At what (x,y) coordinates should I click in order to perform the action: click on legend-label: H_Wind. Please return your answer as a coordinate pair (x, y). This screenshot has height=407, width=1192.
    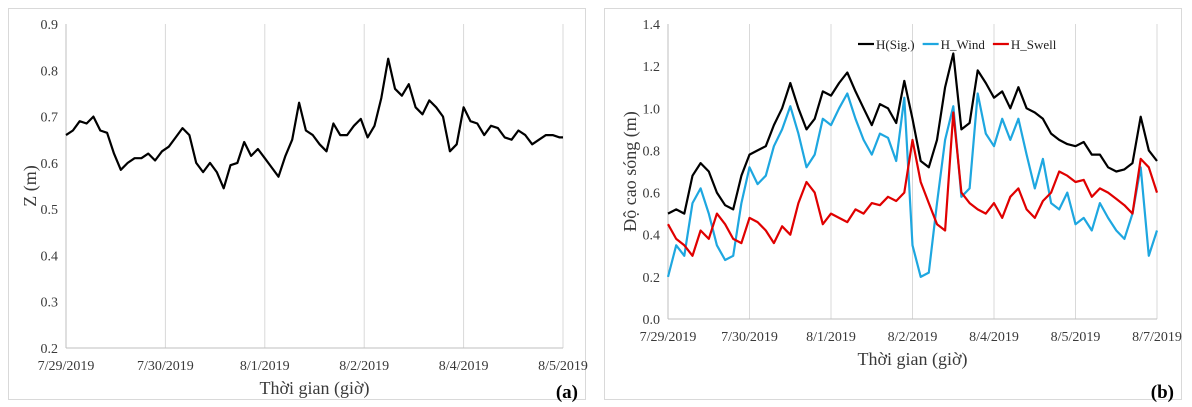
    Looking at the image, I should click on (963, 44).